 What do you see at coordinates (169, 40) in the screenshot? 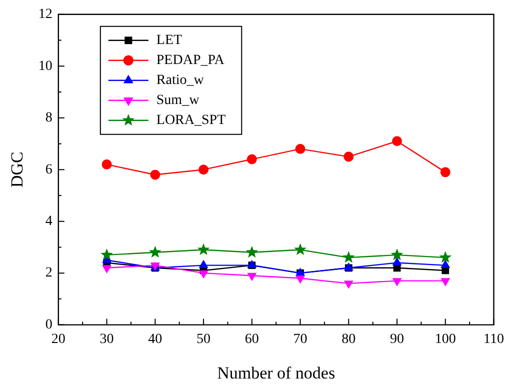
I see `legend-label: LET` at bounding box center [169, 40].